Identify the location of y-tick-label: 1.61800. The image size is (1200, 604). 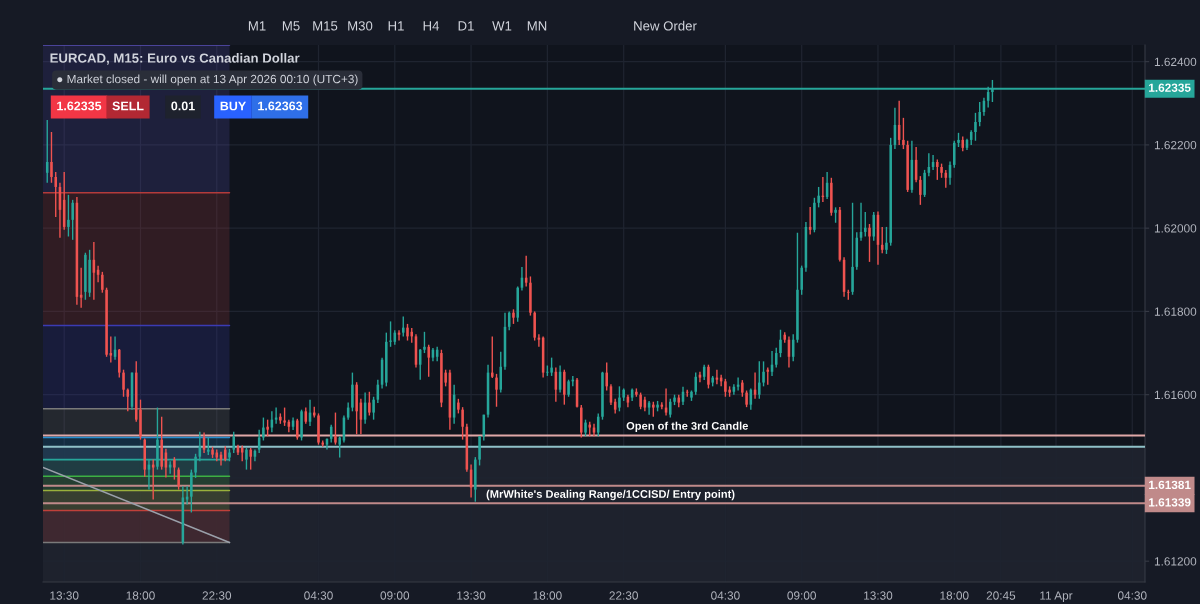
(1175, 311).